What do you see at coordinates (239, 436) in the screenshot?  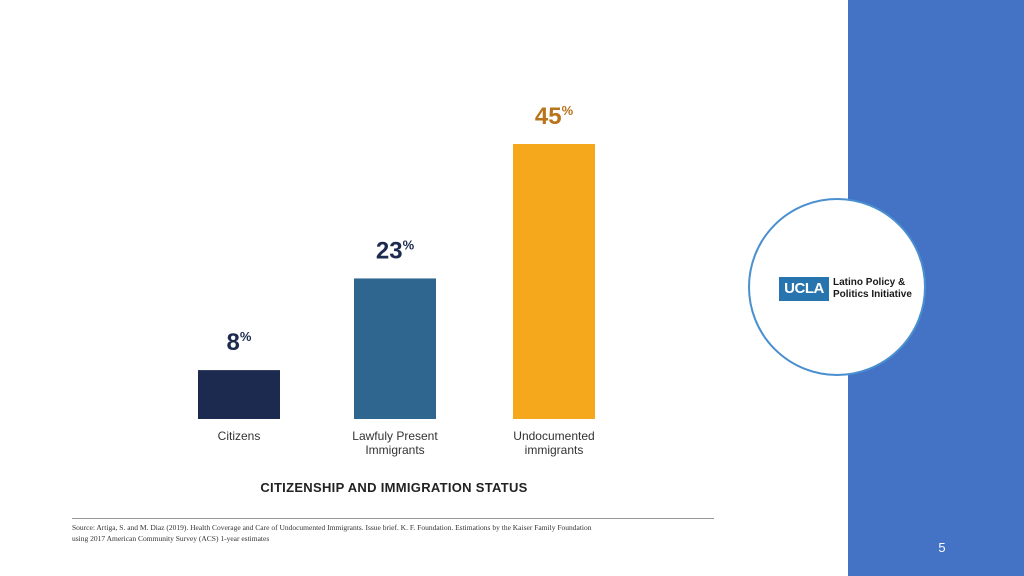 I see `category-label-0-0: Citizens` at bounding box center [239, 436].